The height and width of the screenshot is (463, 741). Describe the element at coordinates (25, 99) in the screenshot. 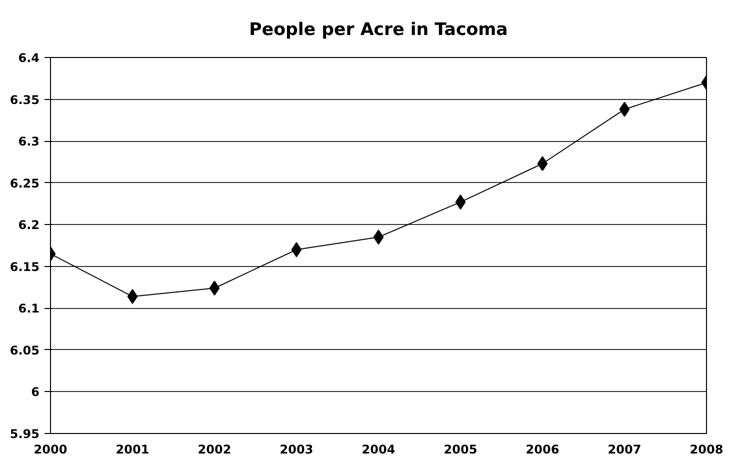

I see `y-tick-label: 6.35` at that location.